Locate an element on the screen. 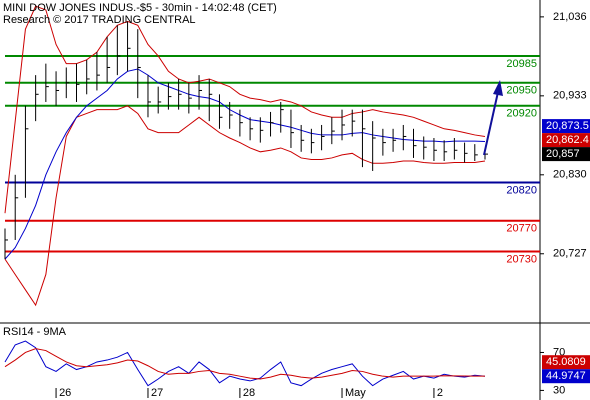  price-tag-label: 44.9747 is located at coordinates (566, 376).